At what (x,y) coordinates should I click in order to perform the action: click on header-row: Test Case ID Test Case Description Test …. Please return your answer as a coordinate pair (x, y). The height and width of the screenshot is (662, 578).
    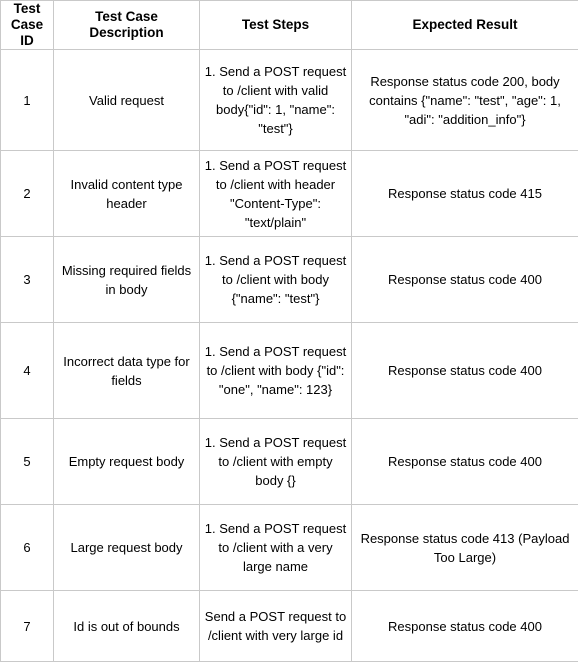
    Looking at the image, I should click on (289, 25).